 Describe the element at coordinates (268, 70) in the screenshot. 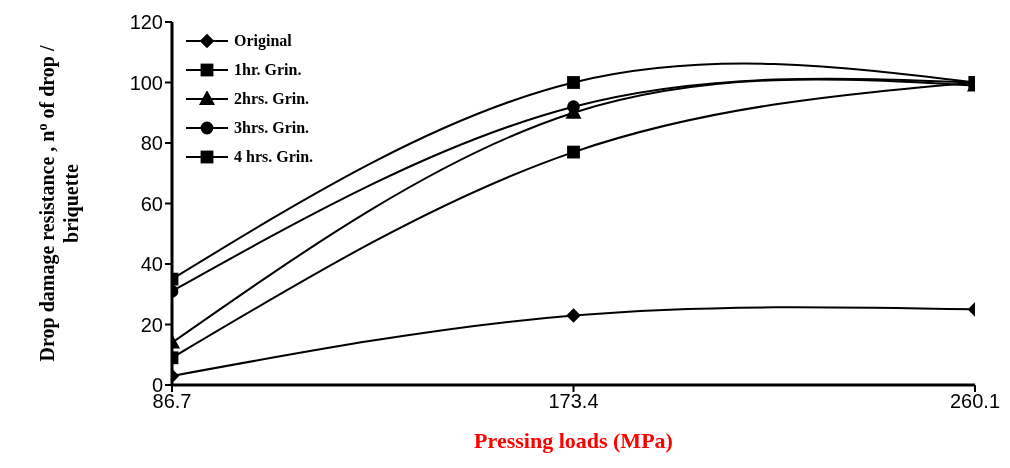

I see `legend-label: 1hr. Grin.` at that location.